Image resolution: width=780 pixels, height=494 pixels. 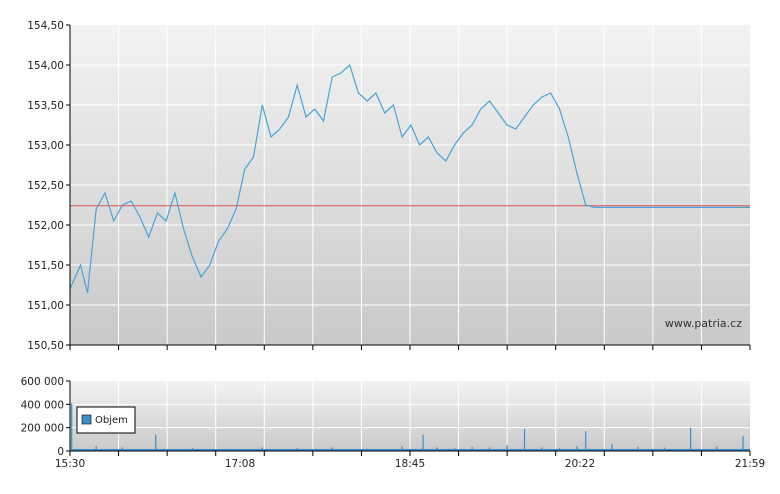 What do you see at coordinates (60, 452) in the screenshot?
I see `volume-y-tick-label: 0` at bounding box center [60, 452].